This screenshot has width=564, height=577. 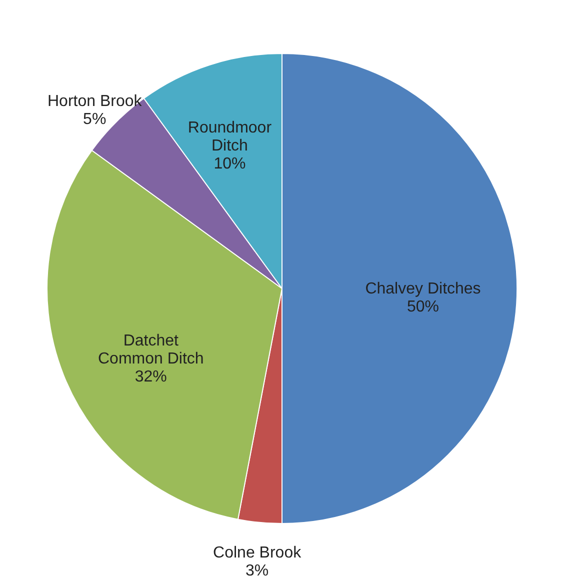 What do you see at coordinates (423, 289) in the screenshot?
I see `slice-label: Chalvey Ditches` at bounding box center [423, 289].